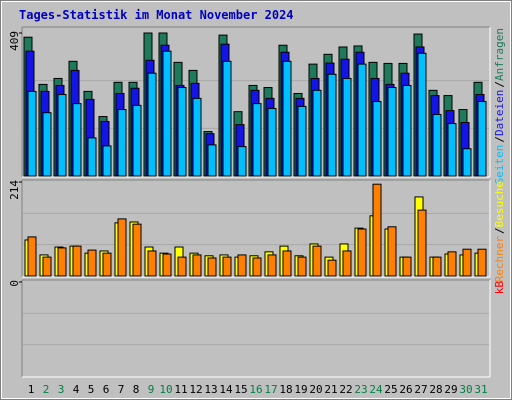 This screenshot has height=400, width=512. Describe the element at coordinates (255, 389) in the screenshot. I see `x-tick-label: 16` at that location.